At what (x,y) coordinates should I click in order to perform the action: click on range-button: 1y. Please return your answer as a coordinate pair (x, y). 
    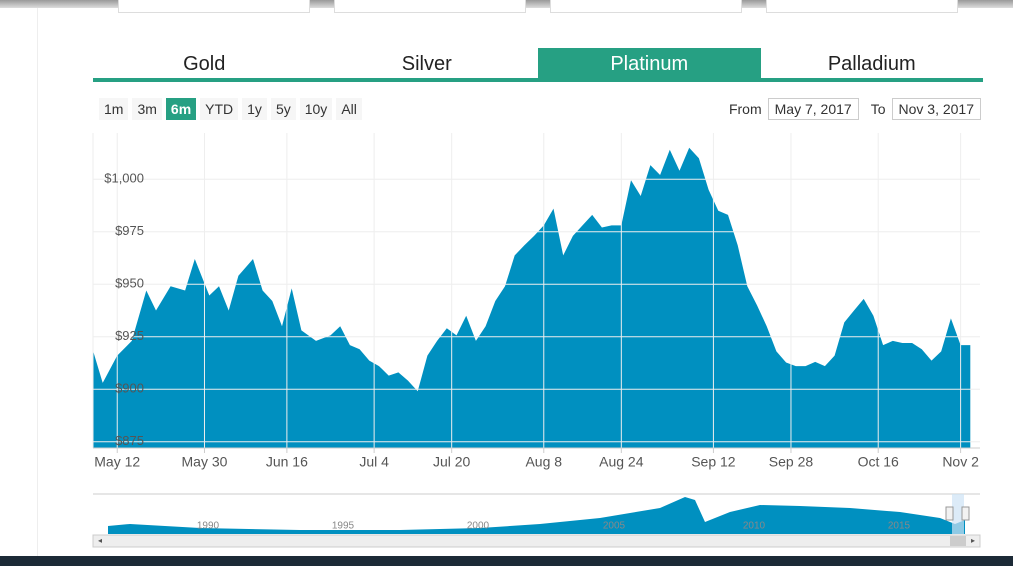
    Looking at the image, I should click on (254, 109).